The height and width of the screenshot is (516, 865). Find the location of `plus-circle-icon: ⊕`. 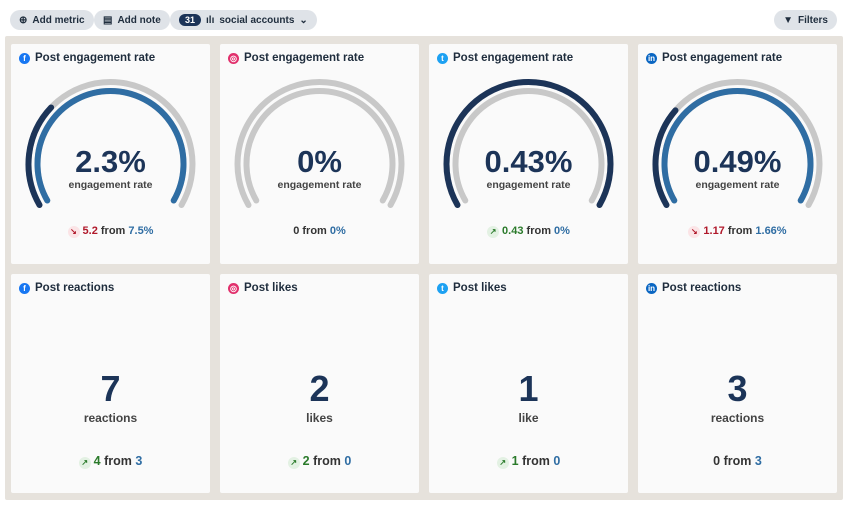

plus-circle-icon: ⊕ is located at coordinates (23, 20).